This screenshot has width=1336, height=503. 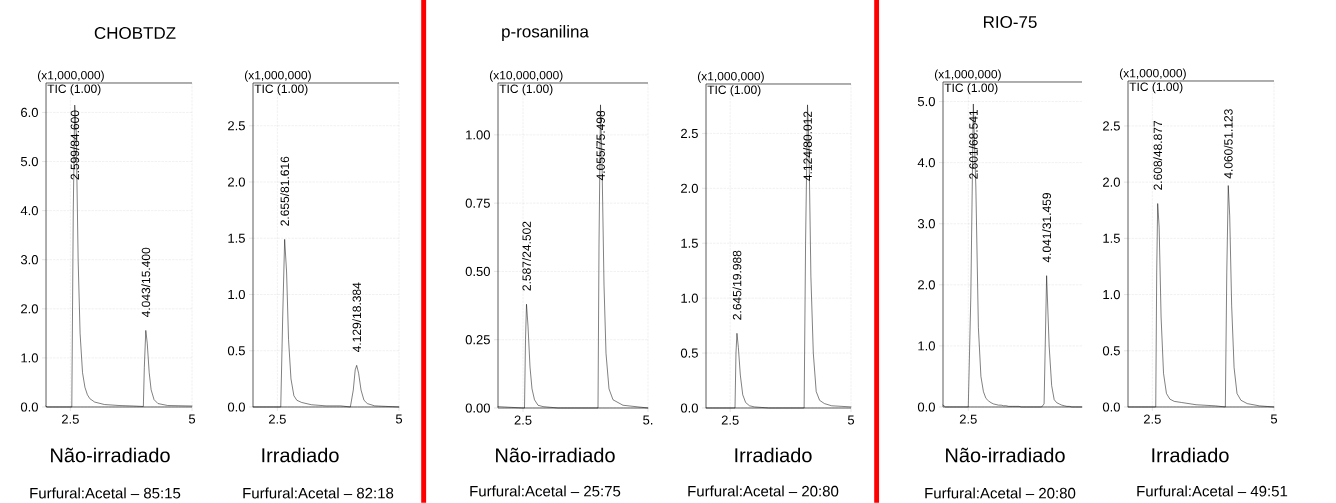 What do you see at coordinates (1010, 22) in the screenshot?
I see `chart-title: RIO-75` at bounding box center [1010, 22].